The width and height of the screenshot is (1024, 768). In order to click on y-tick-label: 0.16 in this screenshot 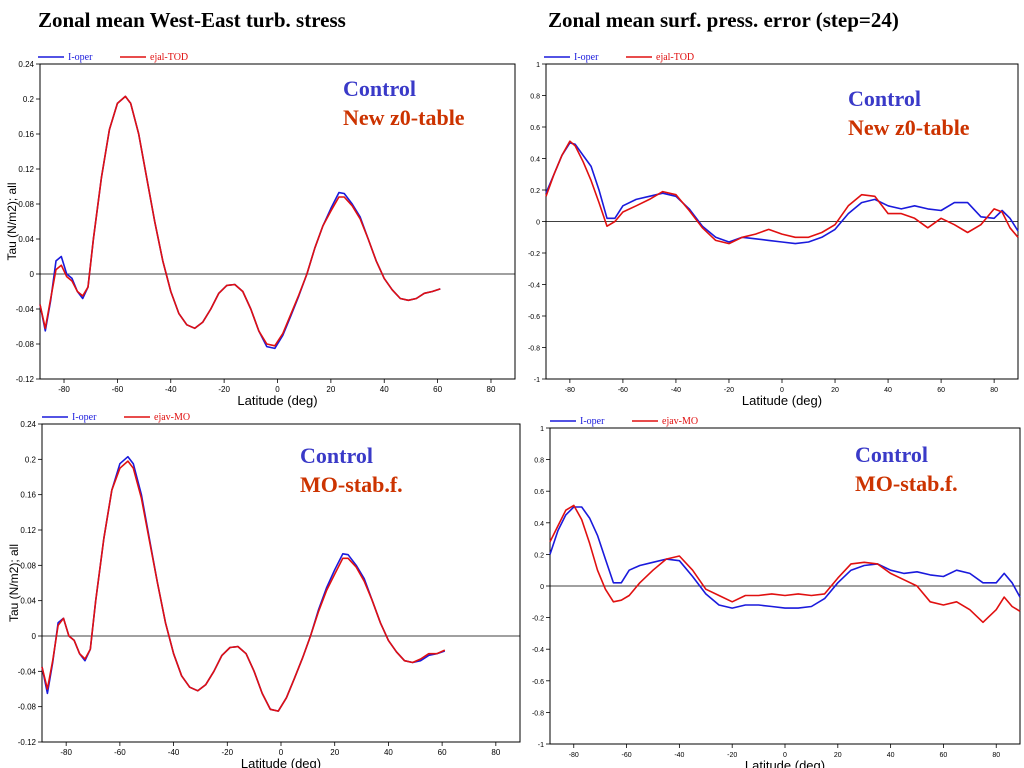, I will do `click(26, 134)`.